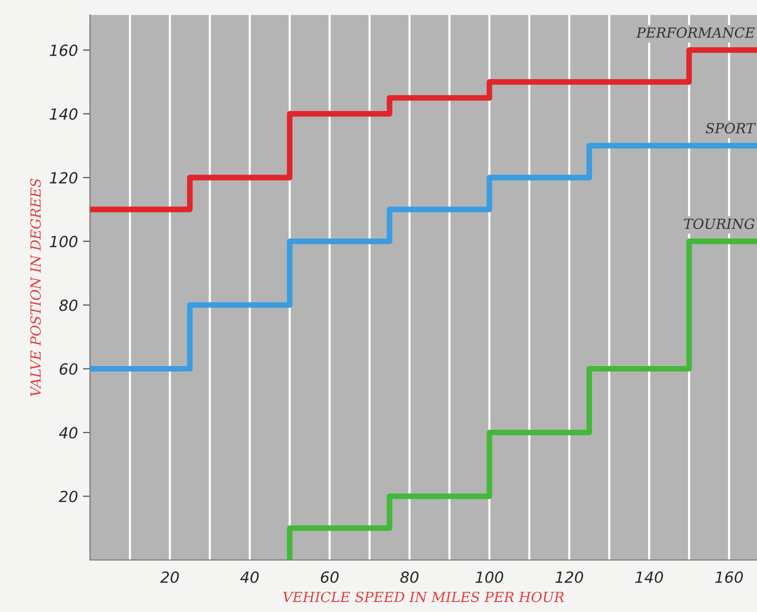 The image size is (757, 612). Describe the element at coordinates (731, 128) in the screenshot. I see `series-label: SPORT` at that location.